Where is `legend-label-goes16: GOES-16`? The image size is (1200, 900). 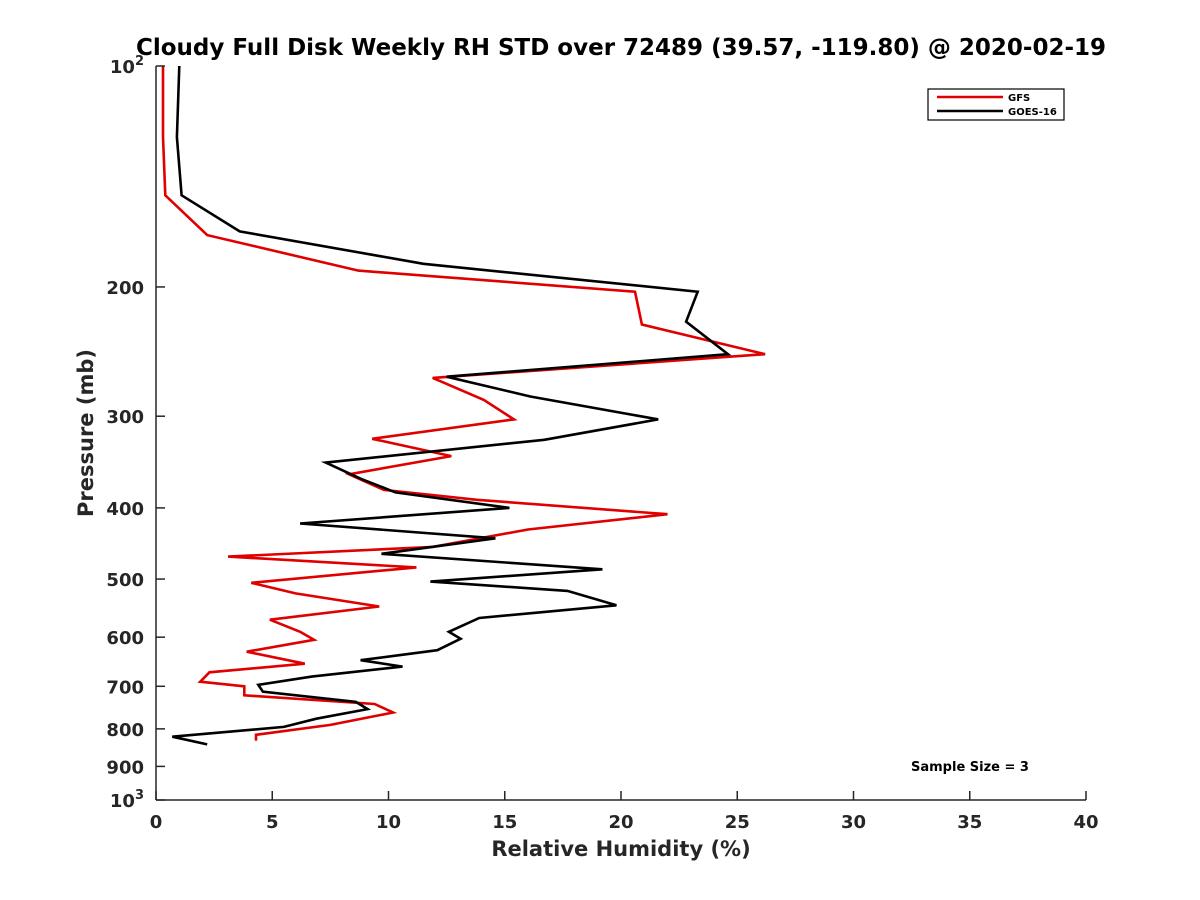
legend-label-goes16: GOES-16 is located at coordinates (1032, 112).